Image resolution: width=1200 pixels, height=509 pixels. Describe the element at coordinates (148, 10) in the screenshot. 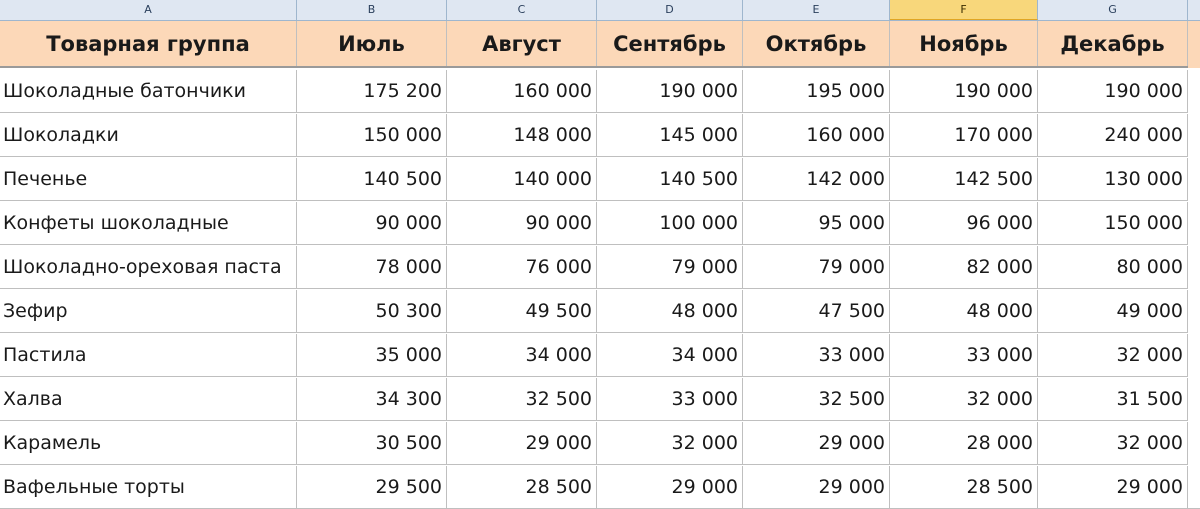

I see `column-header-a: A` at that location.